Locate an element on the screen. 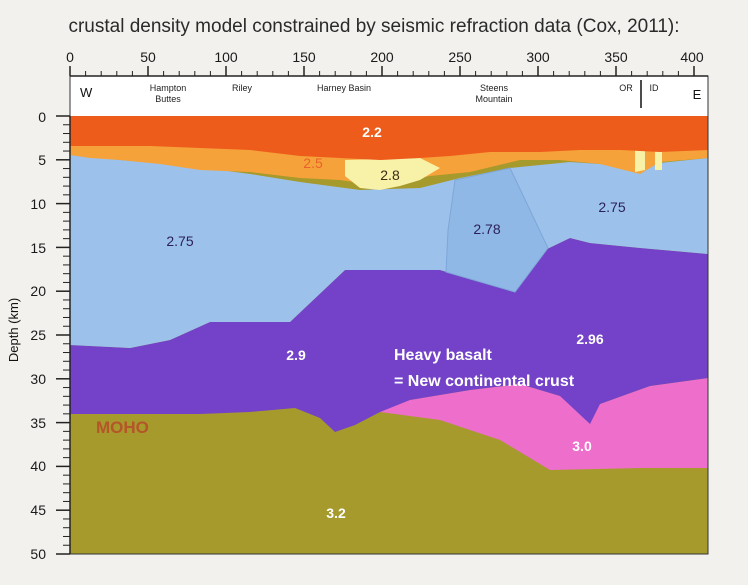 The image size is (748, 585). y-axis-label: Depth (km) is located at coordinates (13, 330).